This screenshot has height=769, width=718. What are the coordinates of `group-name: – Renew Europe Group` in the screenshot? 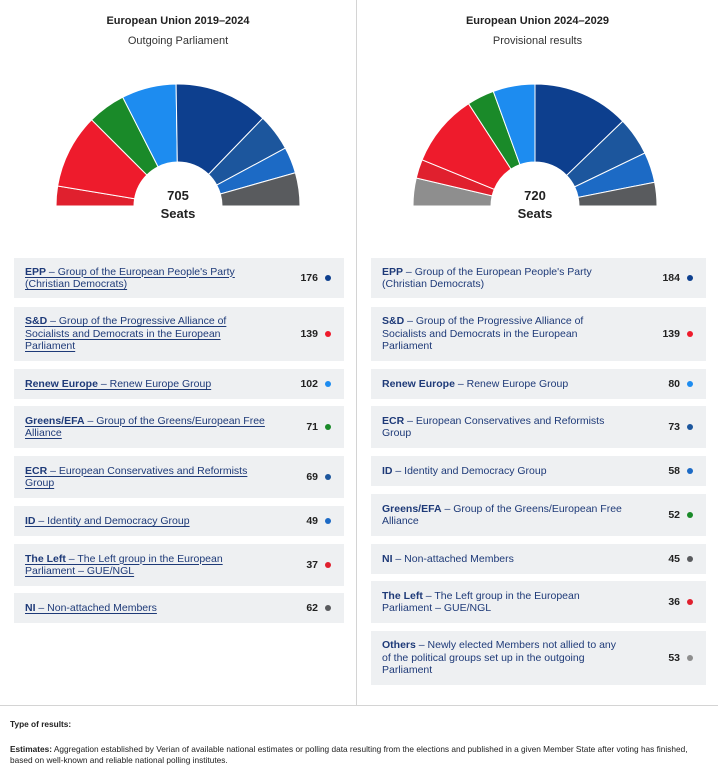 It's located at (154, 383).